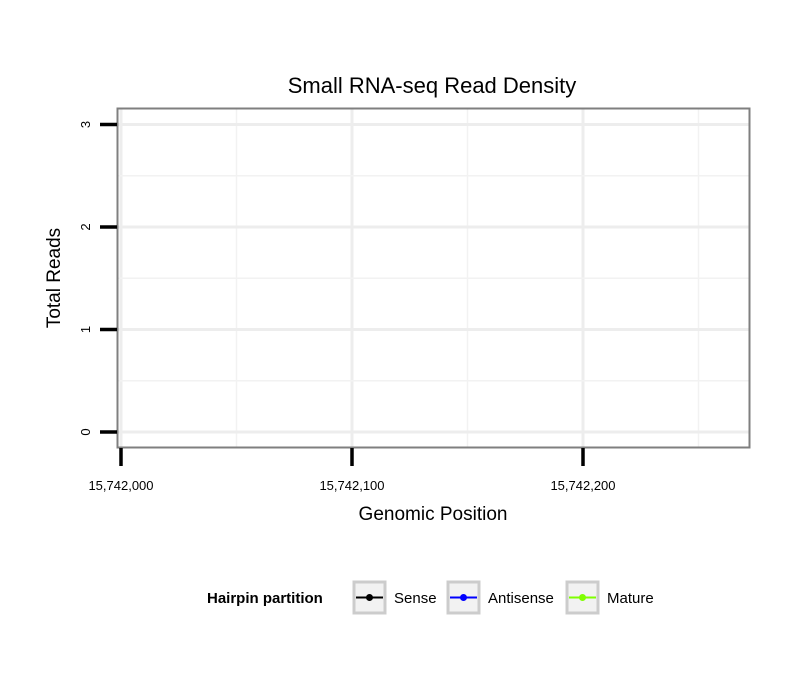  I want to click on legend-label: Antisense, so click(521, 598).